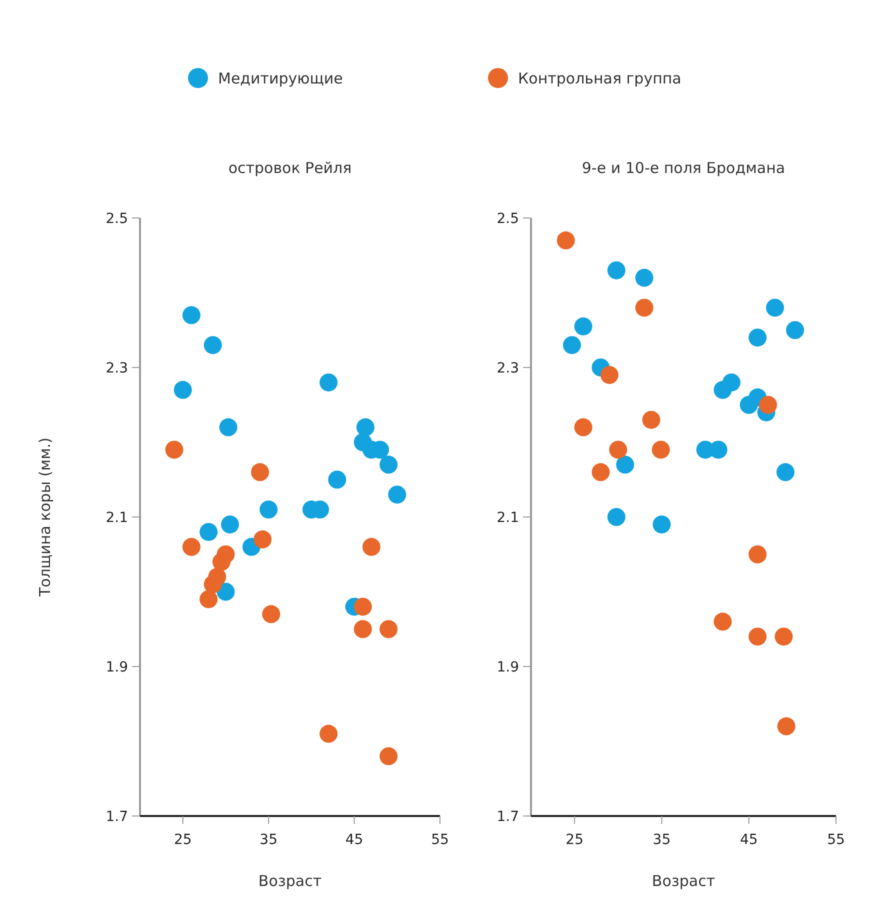 The image size is (873, 920). What do you see at coordinates (45, 517) in the screenshot?
I see `y-axis-title: Толщина коры (мм.)` at bounding box center [45, 517].